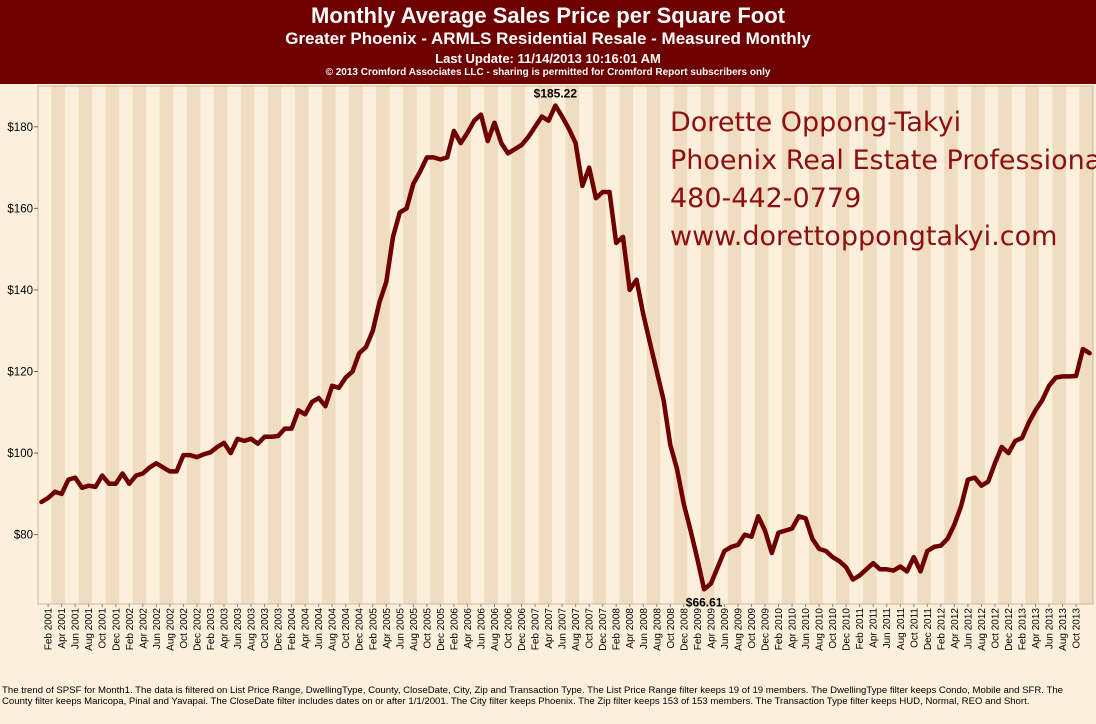 This screenshot has height=724, width=1096. What do you see at coordinates (238, 629) in the screenshot?
I see `x-tick-label: Jun 2003` at bounding box center [238, 629].